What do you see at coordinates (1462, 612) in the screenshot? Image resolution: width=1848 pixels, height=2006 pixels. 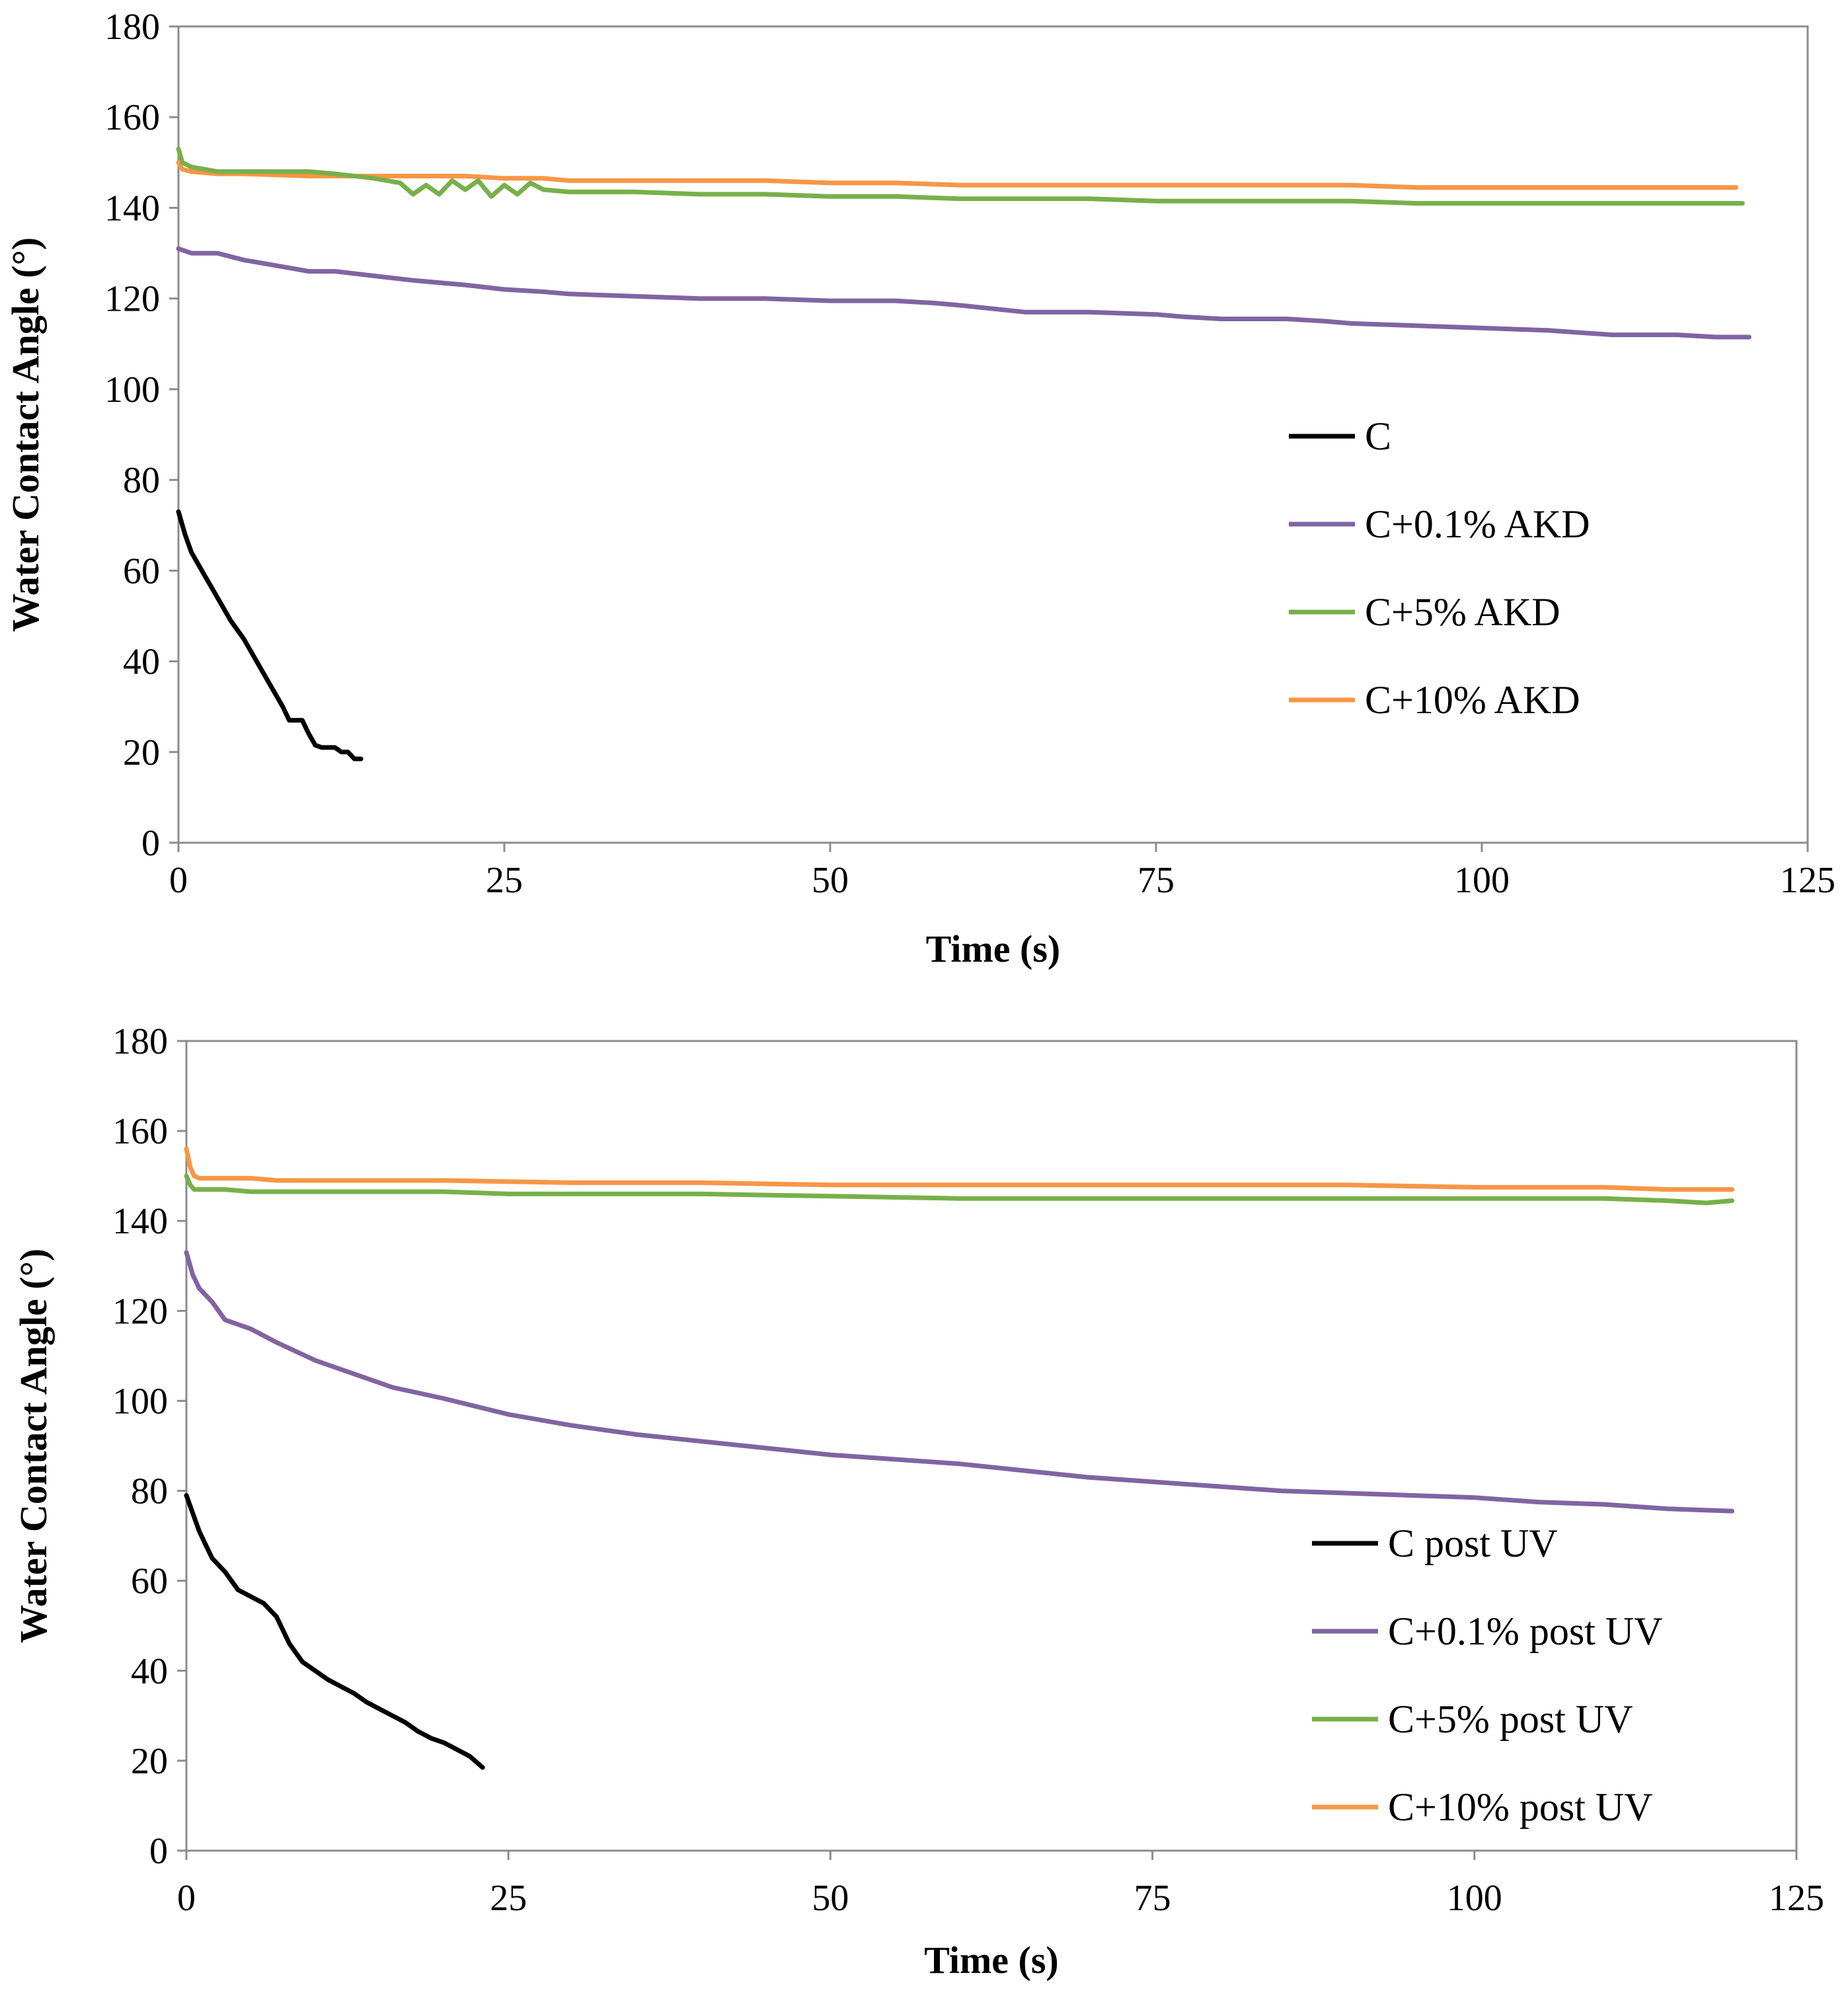 I see `legend-label-c-5-akd: C+5% AKD` at bounding box center [1462, 612].